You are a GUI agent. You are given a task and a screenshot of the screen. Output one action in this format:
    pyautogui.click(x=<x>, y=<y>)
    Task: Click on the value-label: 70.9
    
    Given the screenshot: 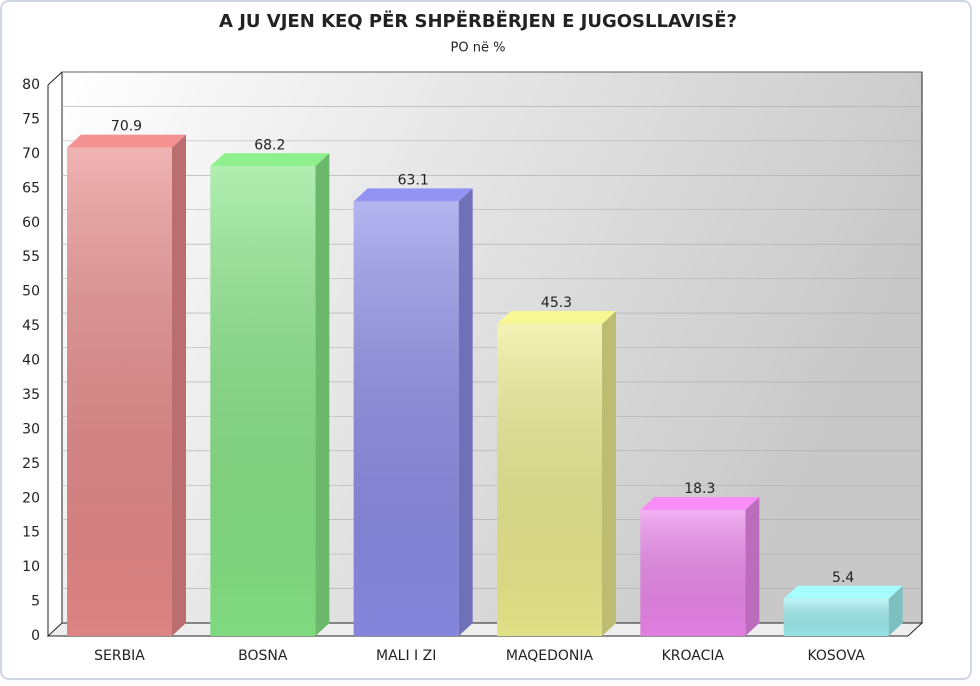 What is the action you would take?
    pyautogui.click(x=126, y=127)
    